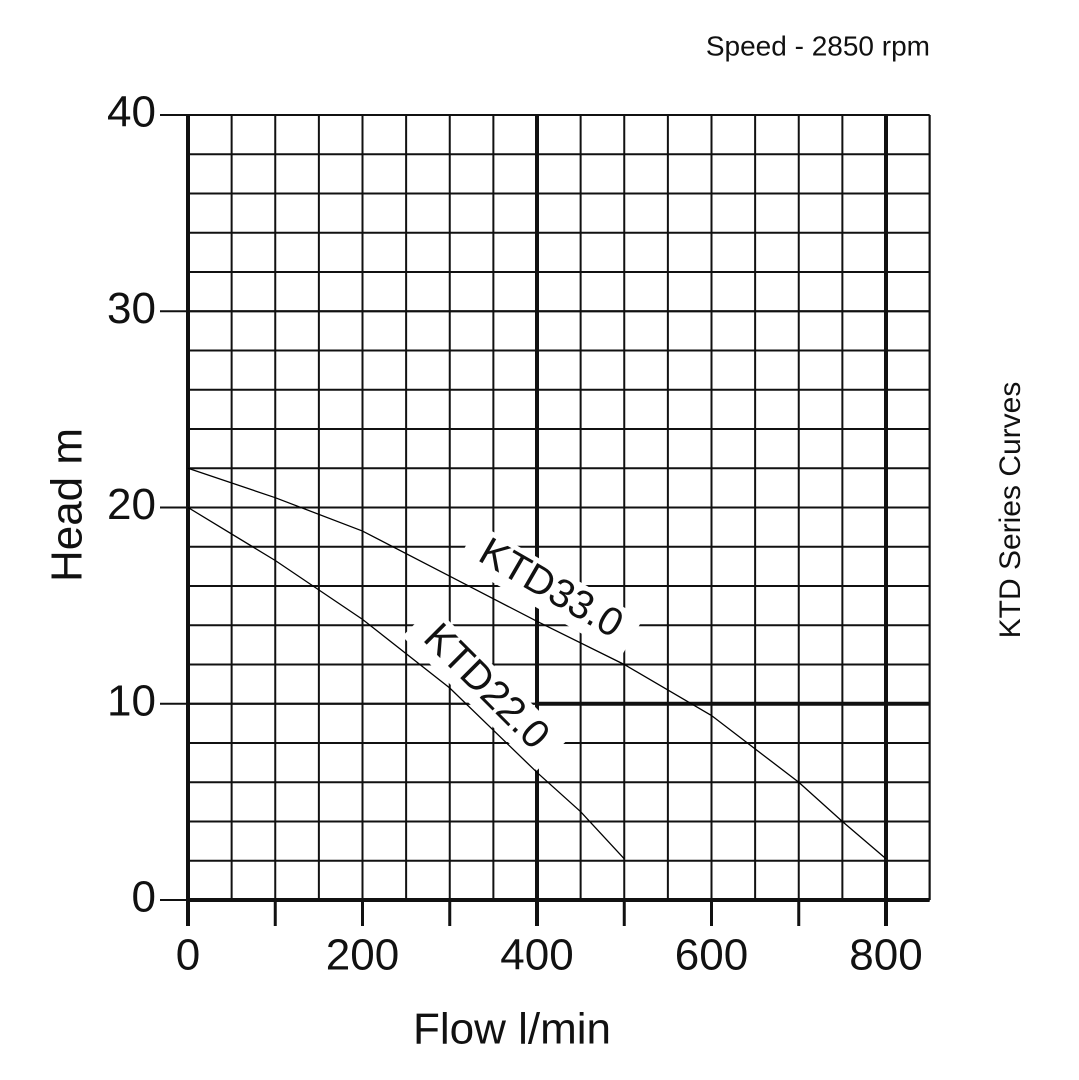 This screenshot has height=1080, width=1079. I want to click on x-tick-label: 0, so click(188, 955).